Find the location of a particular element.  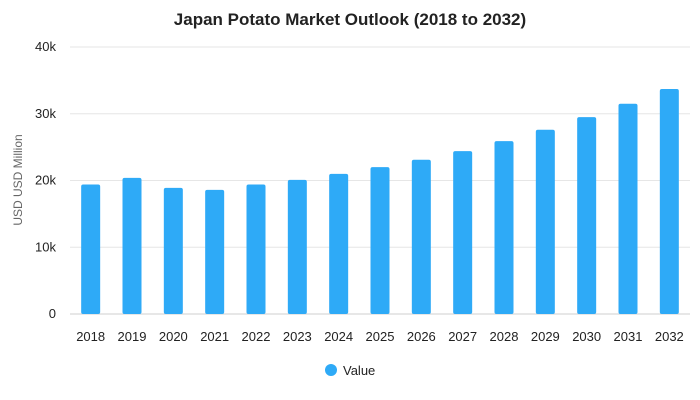

bar-2020 is located at coordinates (173, 250).